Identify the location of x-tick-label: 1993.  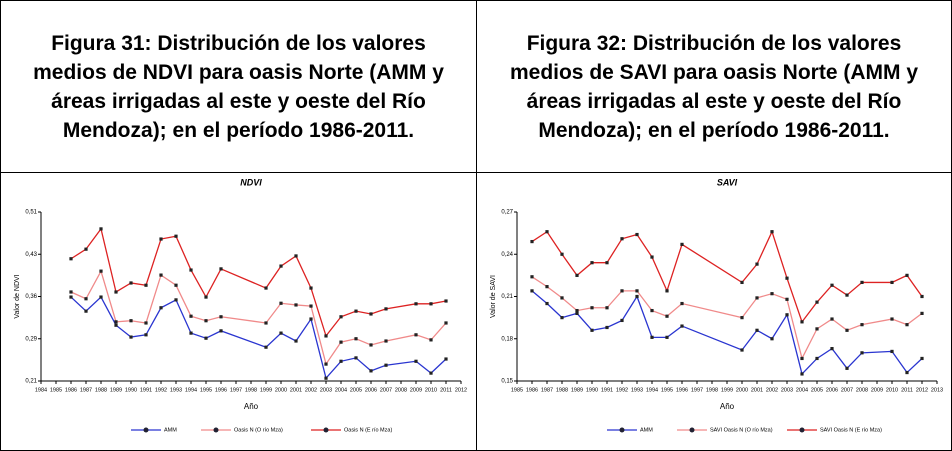
(637, 390).